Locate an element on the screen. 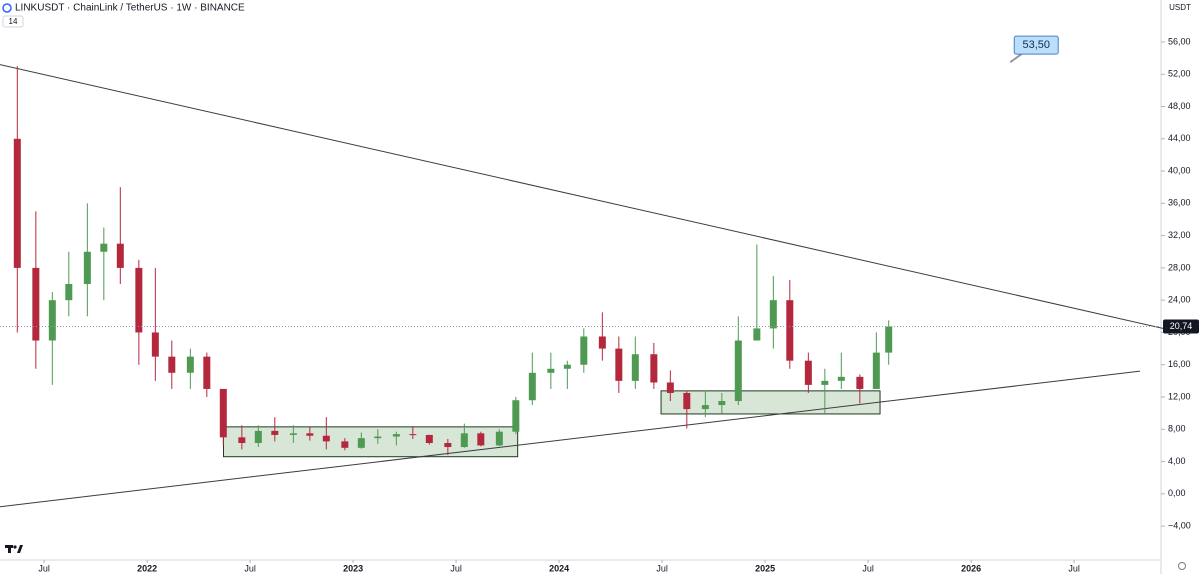 This screenshot has width=1200, height=574. y-tick-label: 52,00 is located at coordinates (1179, 74).